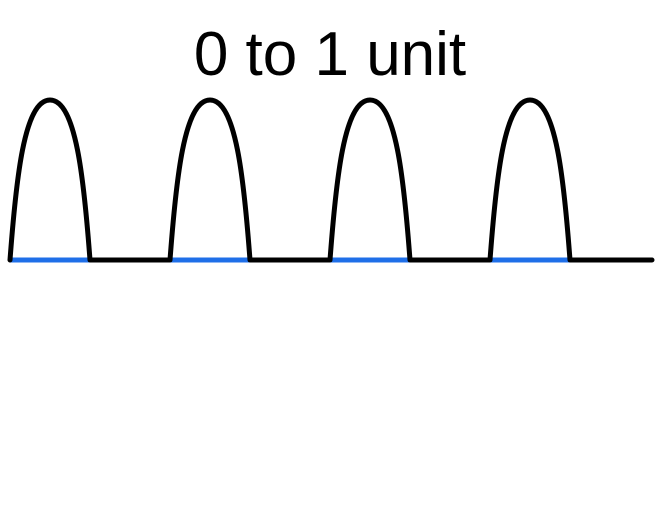 This screenshot has height=508, width=660. What do you see at coordinates (330, 54) in the screenshot?
I see `unit-label: 0 to 1 unit` at bounding box center [330, 54].